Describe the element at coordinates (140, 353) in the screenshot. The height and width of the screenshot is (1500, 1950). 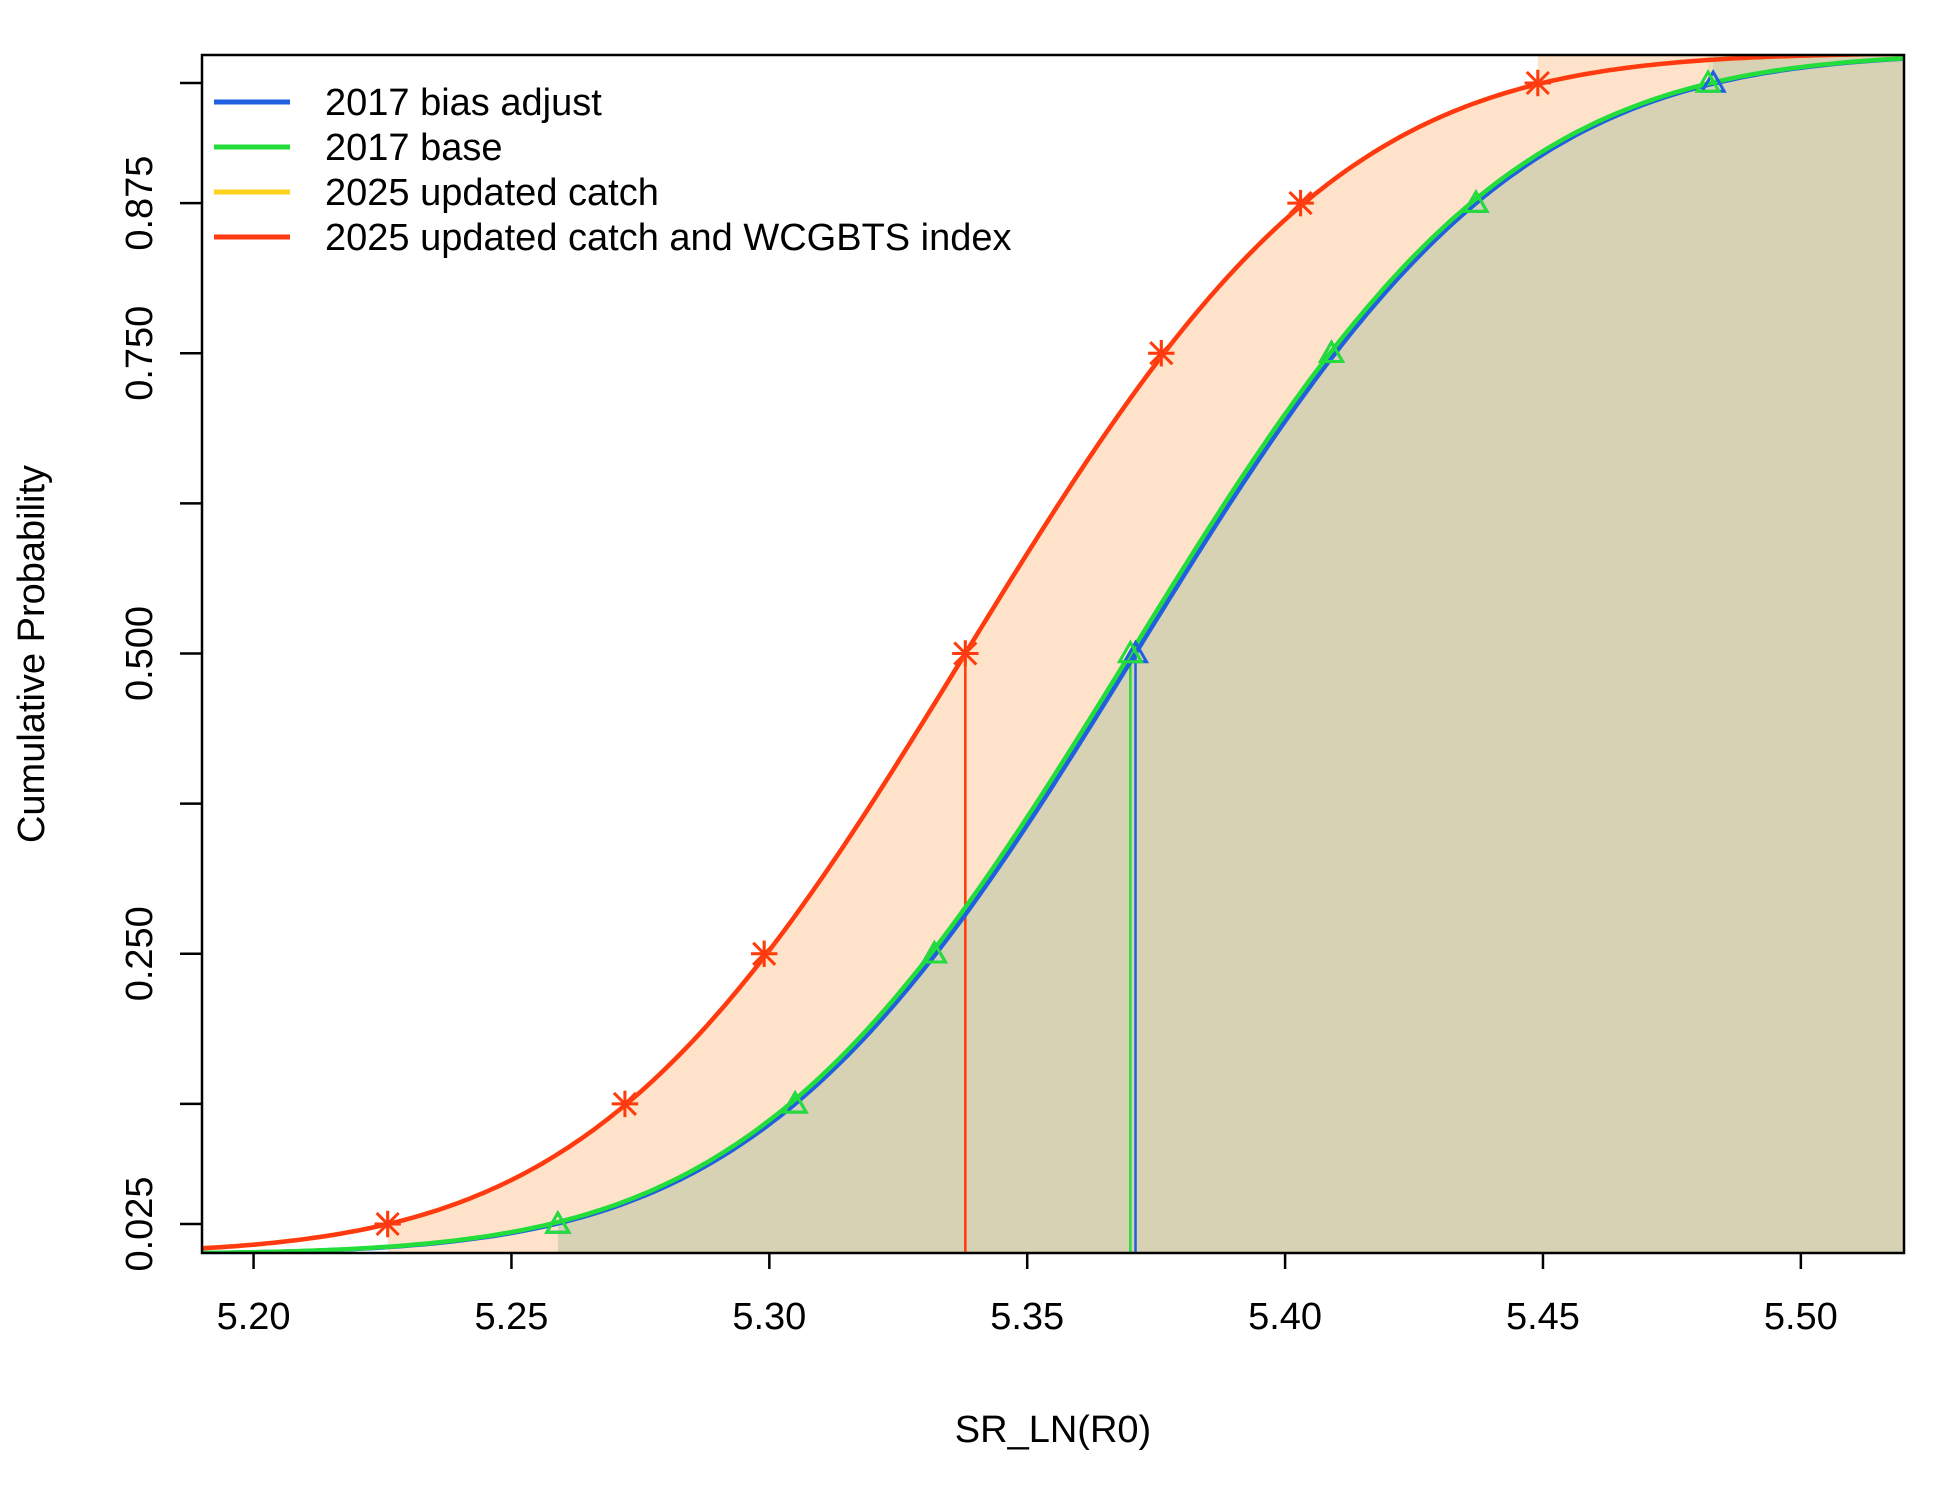
I see `y-tick-label-6: 0.750` at that location.